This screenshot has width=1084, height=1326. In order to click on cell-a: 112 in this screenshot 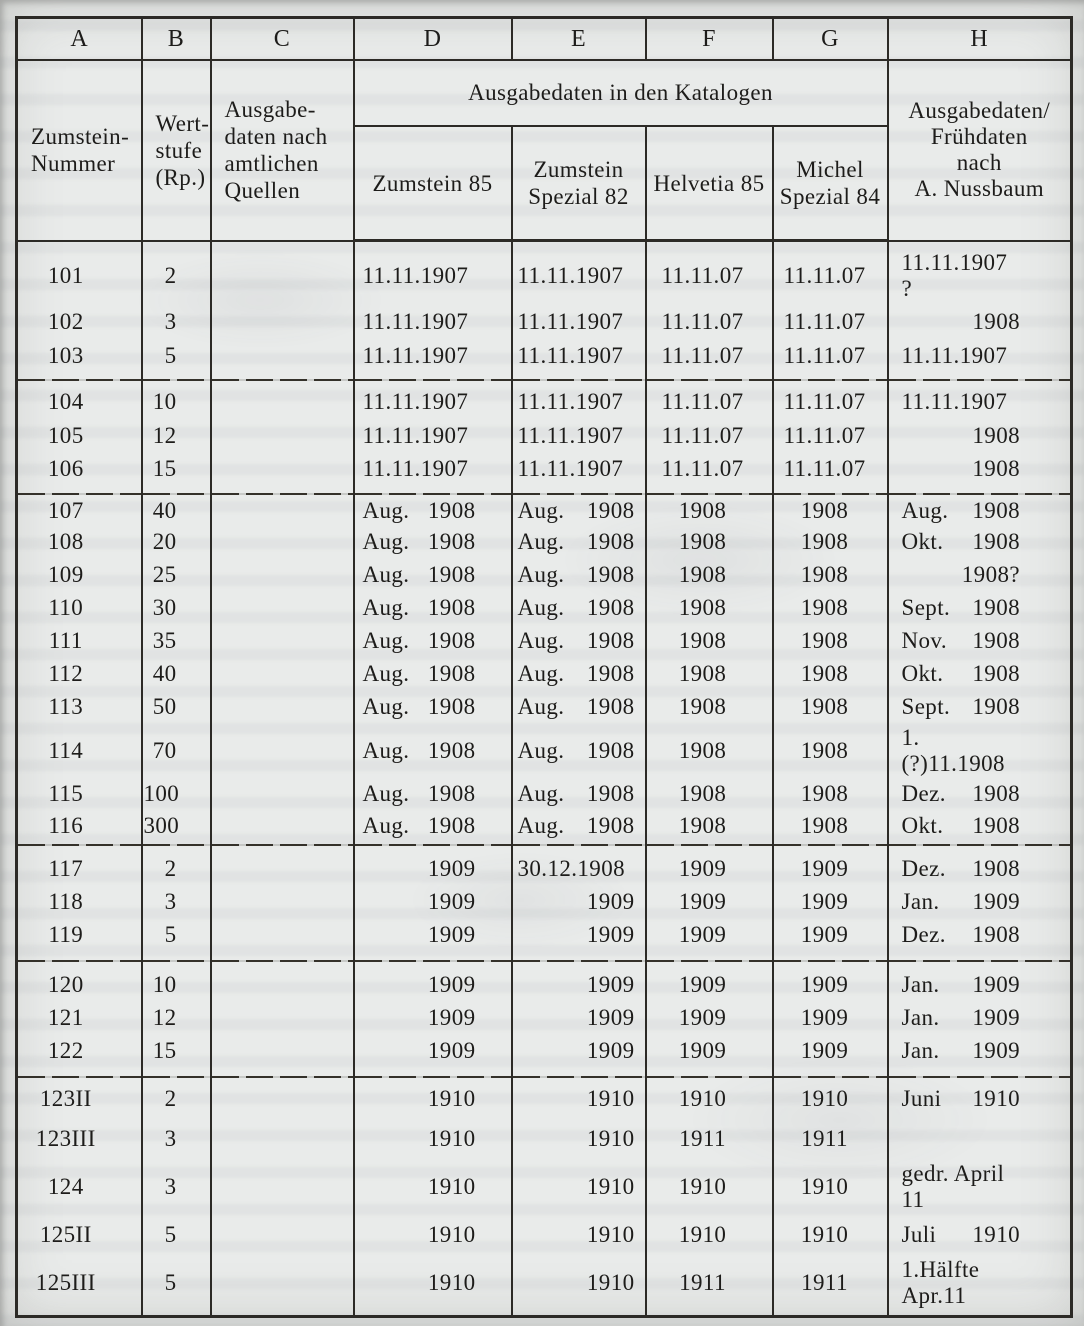, I will do `click(79, 674)`.